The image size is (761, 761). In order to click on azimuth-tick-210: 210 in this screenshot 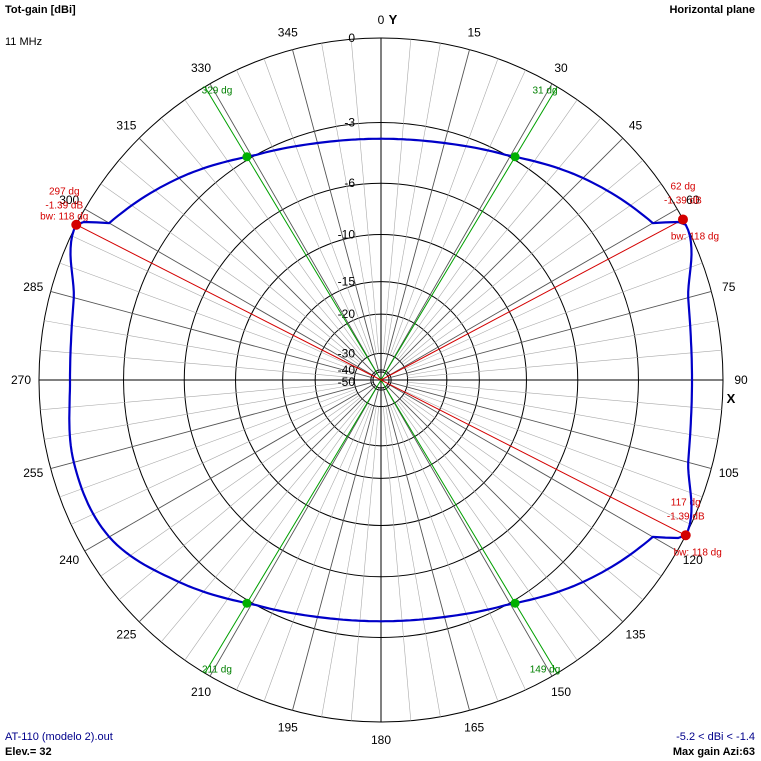, I will do `click(201, 692)`.